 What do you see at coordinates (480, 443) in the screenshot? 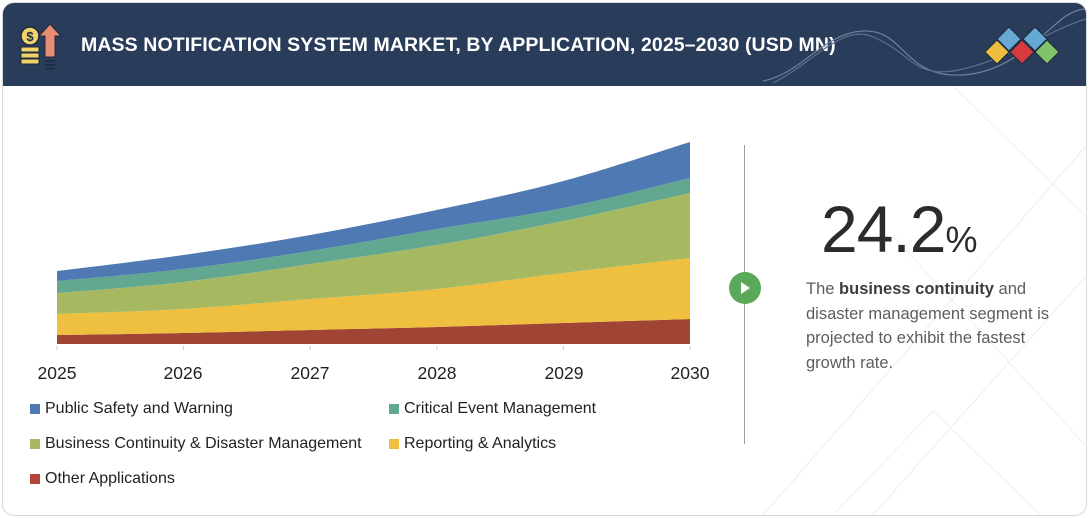
I see `legend-label: Reporting & Analytics` at bounding box center [480, 443].